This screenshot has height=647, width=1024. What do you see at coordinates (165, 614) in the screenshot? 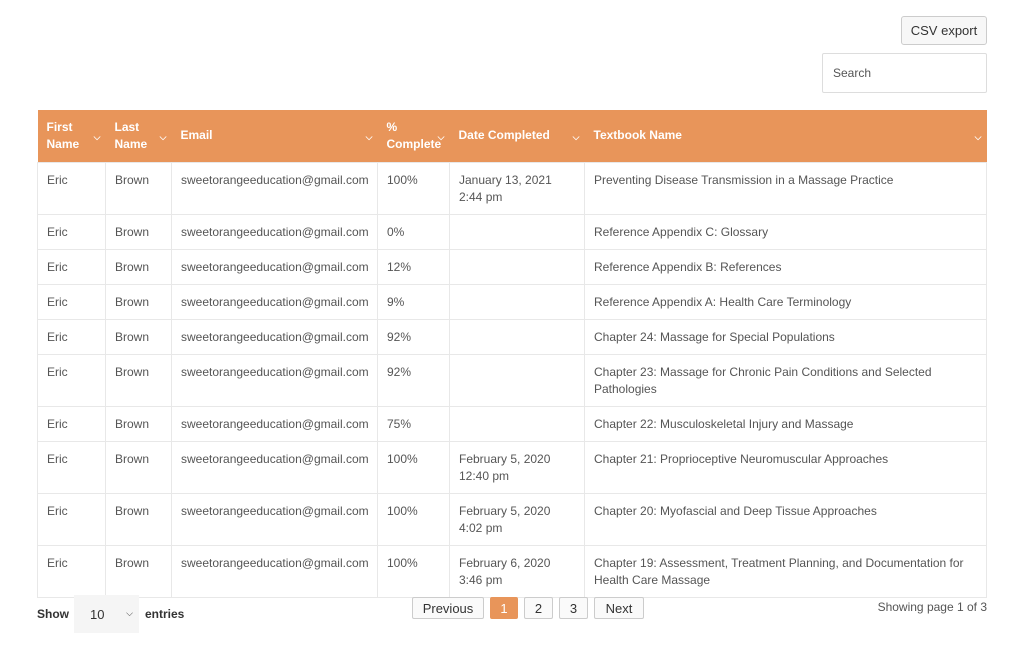
I see `entries-label: entries` at bounding box center [165, 614].